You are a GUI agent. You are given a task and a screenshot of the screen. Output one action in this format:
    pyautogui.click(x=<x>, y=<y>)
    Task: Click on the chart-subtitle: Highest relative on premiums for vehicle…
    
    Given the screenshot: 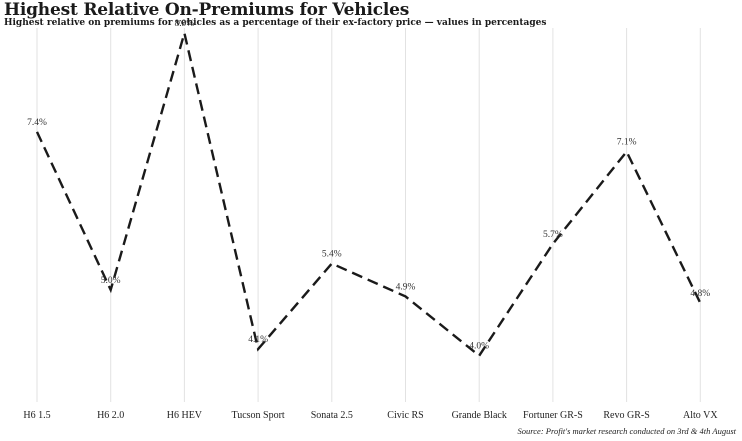 What is the action you would take?
    pyautogui.click(x=275, y=23)
    